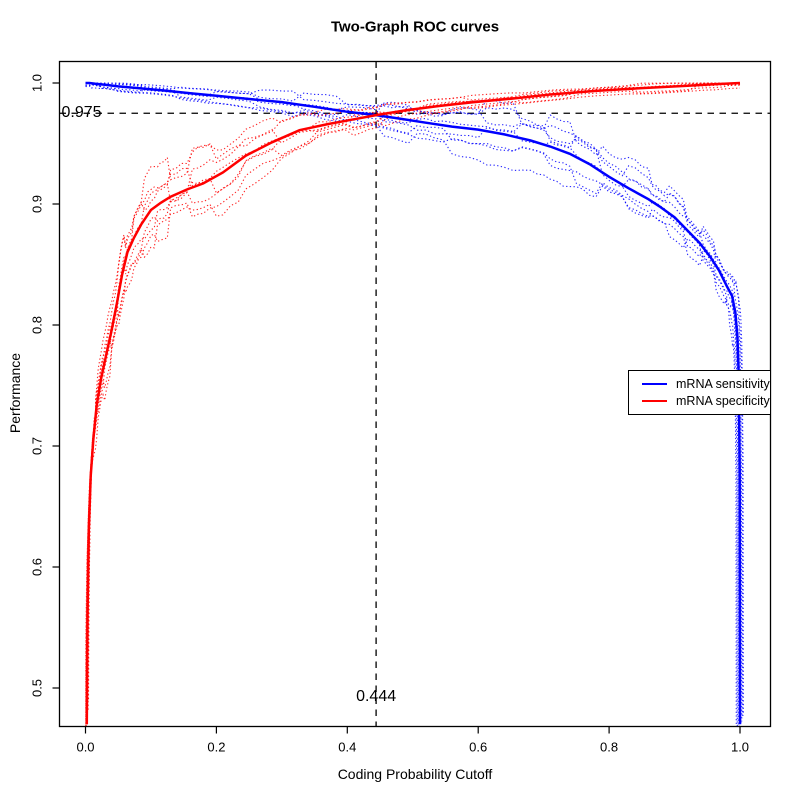 This screenshot has height=800, width=800. Describe the element at coordinates (478, 747) in the screenshot. I see `x-tick-label: 0.6` at that location.